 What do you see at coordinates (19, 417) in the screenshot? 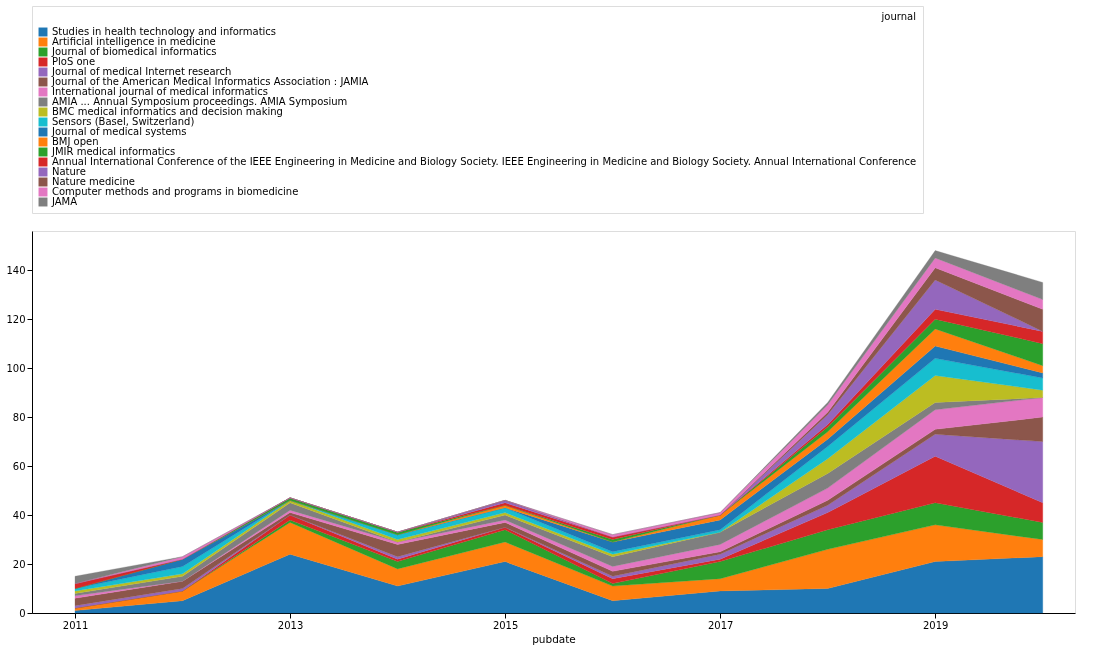
I see `y-tick-label: 80` at bounding box center [19, 417].